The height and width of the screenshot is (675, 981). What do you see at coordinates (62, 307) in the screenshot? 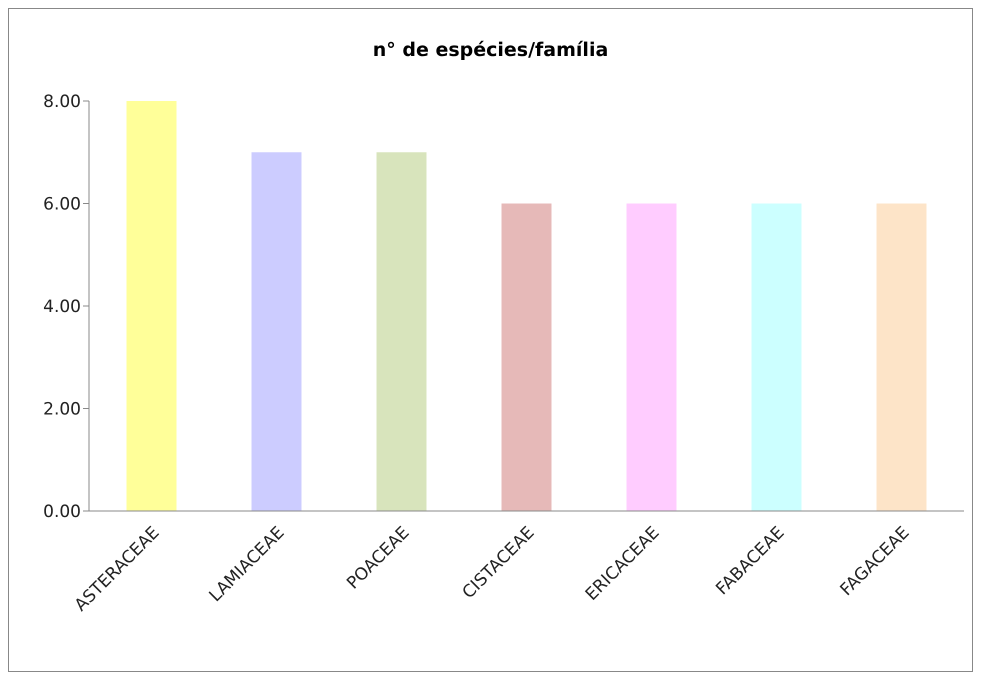
I see `y-tick-label: 4.00` at bounding box center [62, 307].